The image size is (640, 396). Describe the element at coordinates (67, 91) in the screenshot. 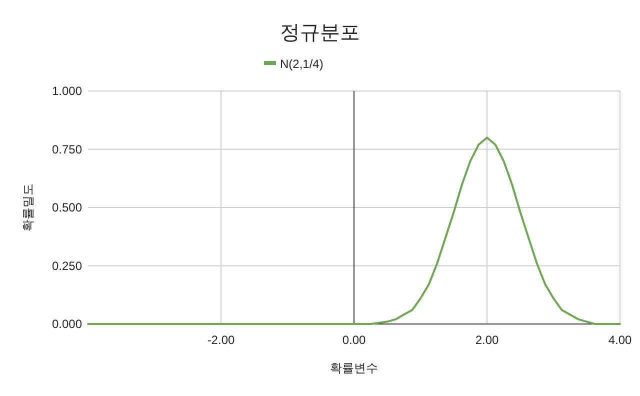

I see `y-tick-label: 1.000` at that location.